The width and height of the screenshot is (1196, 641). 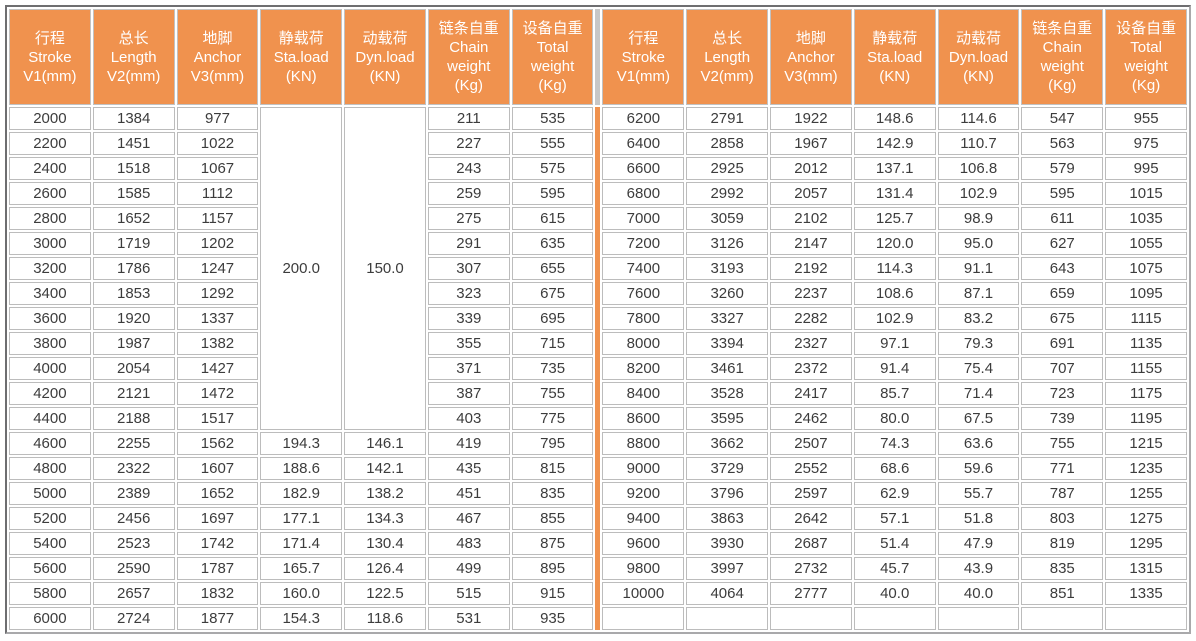 I want to click on cell-left-sta-load: 188.6, so click(x=301, y=468).